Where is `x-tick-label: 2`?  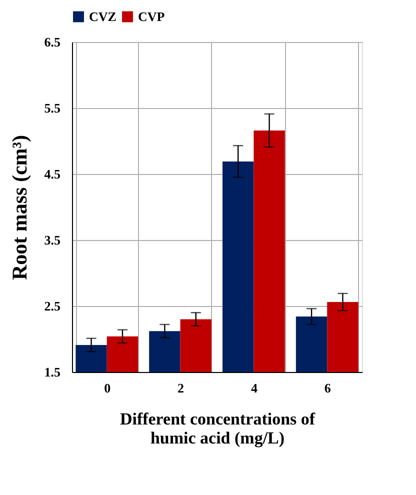
x-tick-label: 2 is located at coordinates (181, 388).